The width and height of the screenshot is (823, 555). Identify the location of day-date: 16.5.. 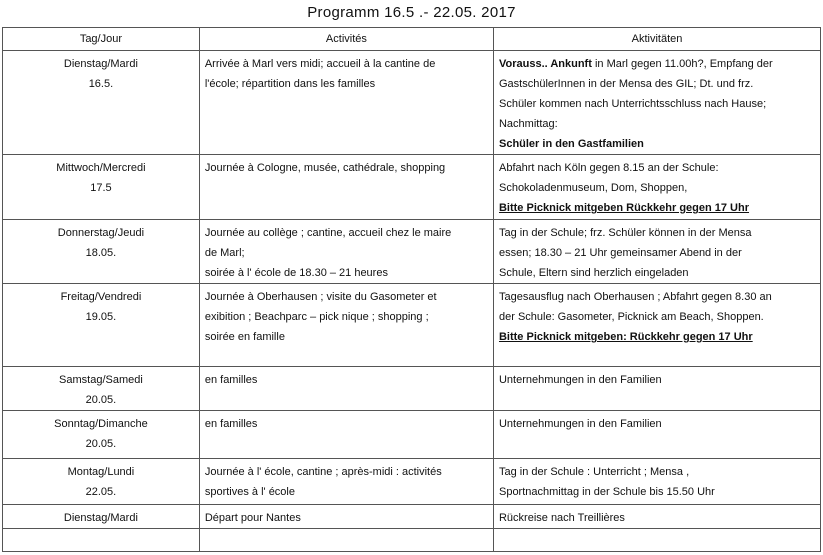
(101, 84).